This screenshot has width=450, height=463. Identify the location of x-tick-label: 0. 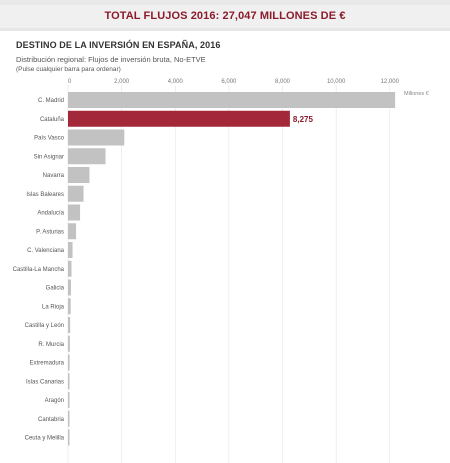
(70, 82).